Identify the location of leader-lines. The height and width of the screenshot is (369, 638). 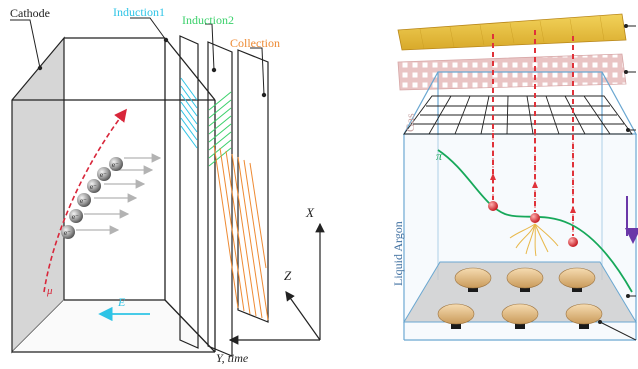
(137, 56).